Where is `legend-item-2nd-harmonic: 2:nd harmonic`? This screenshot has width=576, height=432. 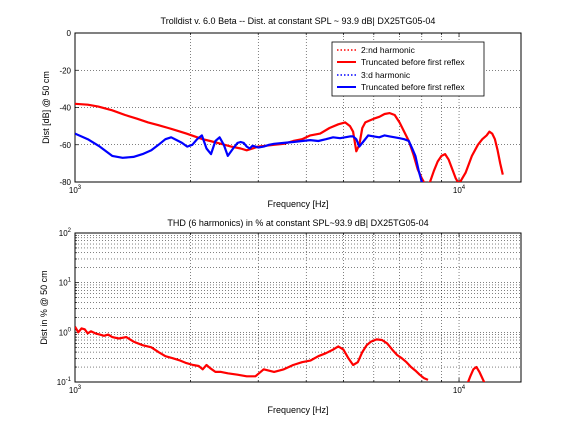 legend-item-2nd-harmonic: 2:nd harmonic is located at coordinates (376, 50).